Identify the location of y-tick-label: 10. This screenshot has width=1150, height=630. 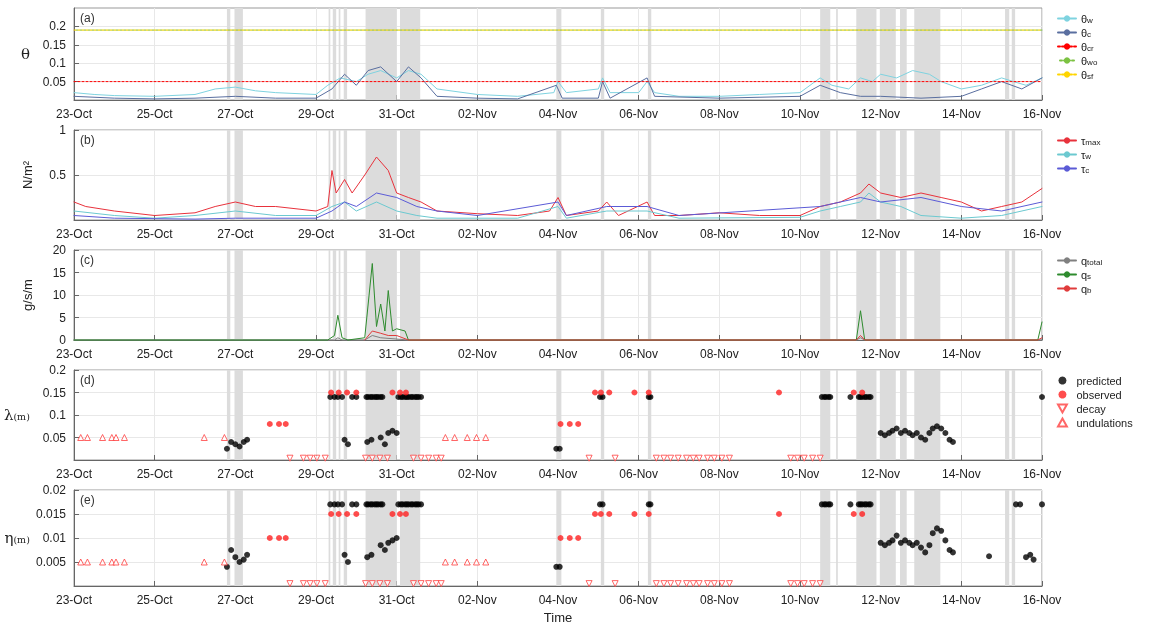
(59, 295).